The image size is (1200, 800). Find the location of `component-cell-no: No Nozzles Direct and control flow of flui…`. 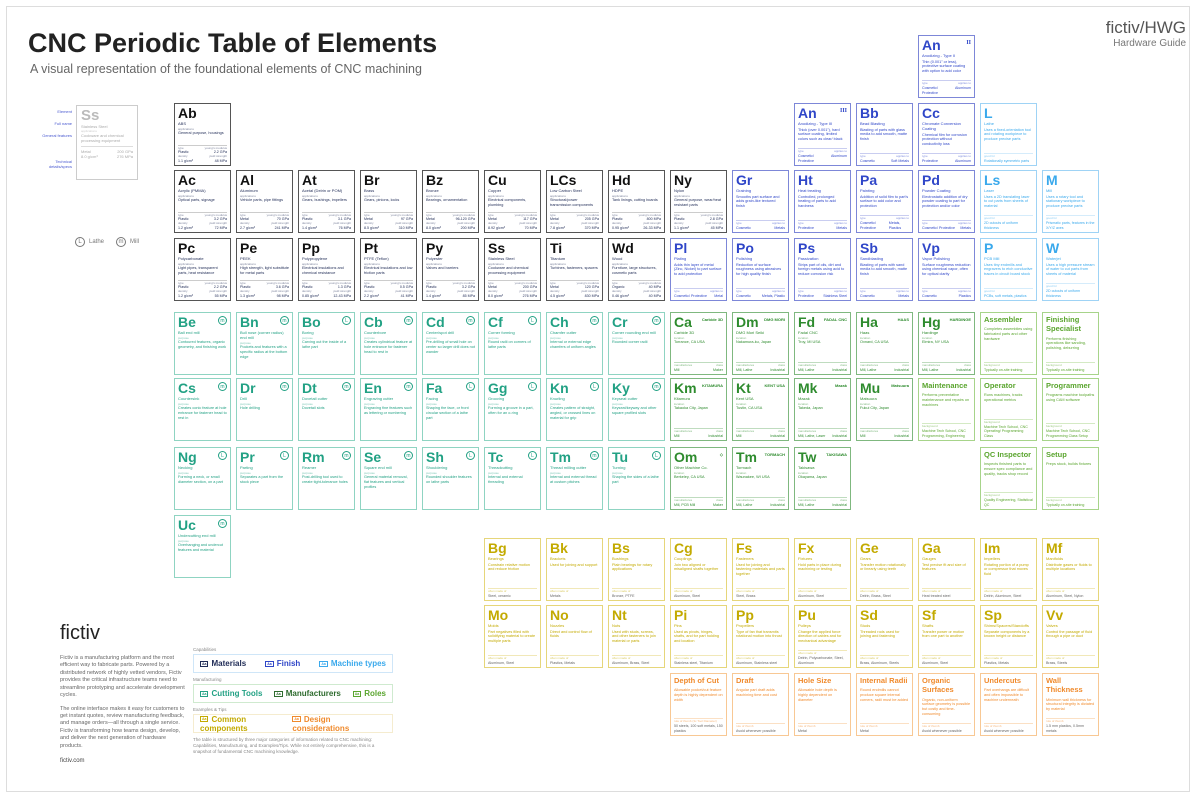

component-cell-no: No Nozzles Direct and control flow of flui… is located at coordinates (574, 636).